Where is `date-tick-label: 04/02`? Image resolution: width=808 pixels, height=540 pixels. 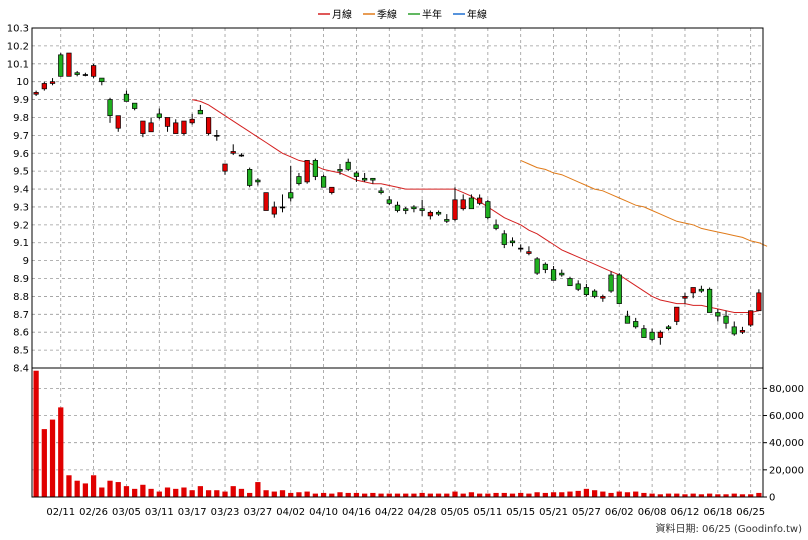 date-tick-label: 04/02 is located at coordinates (290, 512).